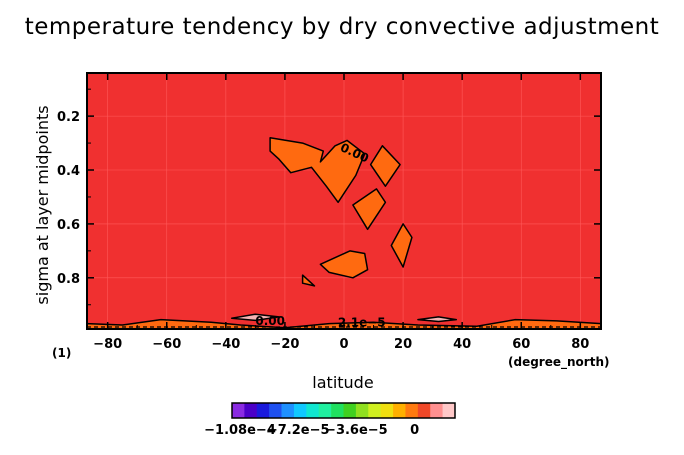  What do you see at coordinates (284, 344) in the screenshot?
I see `x-tick-label-3: −20` at bounding box center [284, 344].